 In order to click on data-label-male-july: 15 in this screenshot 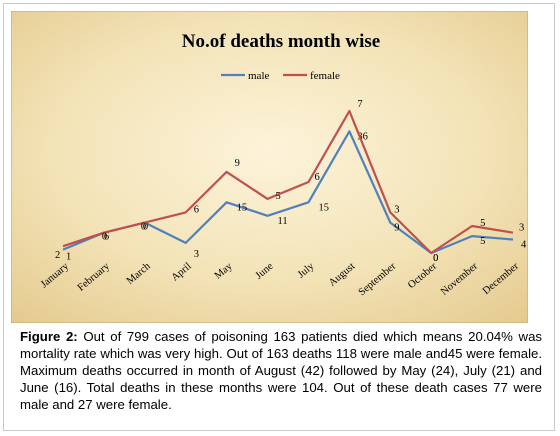, I will do `click(323, 207)`.